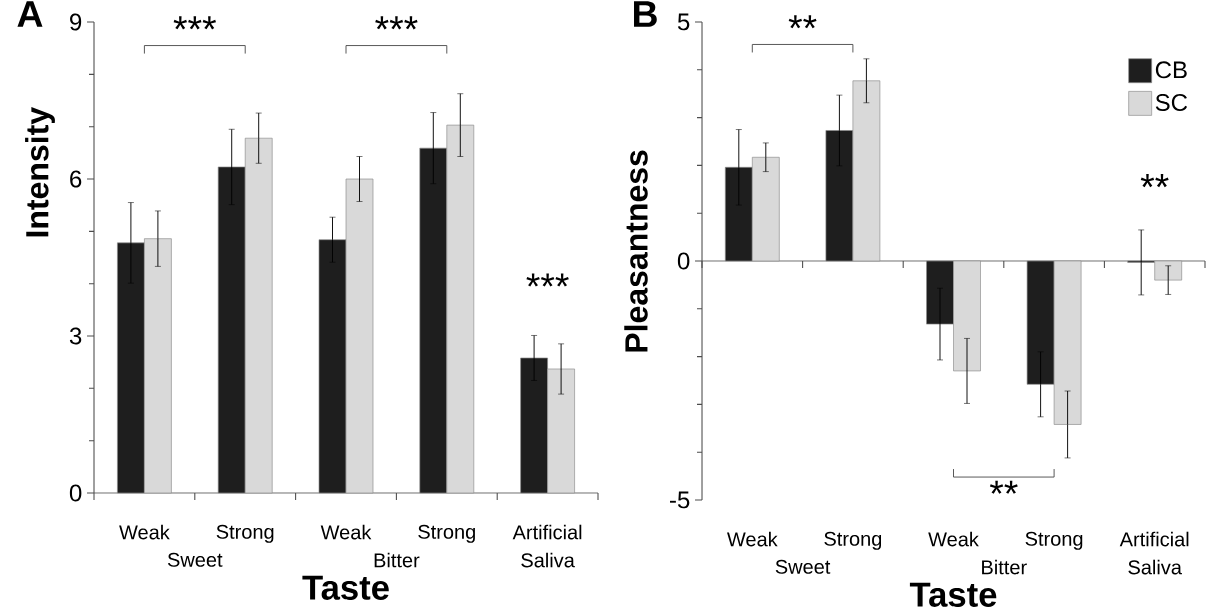  I want to click on y-tick-label: 3, so click(75, 336).